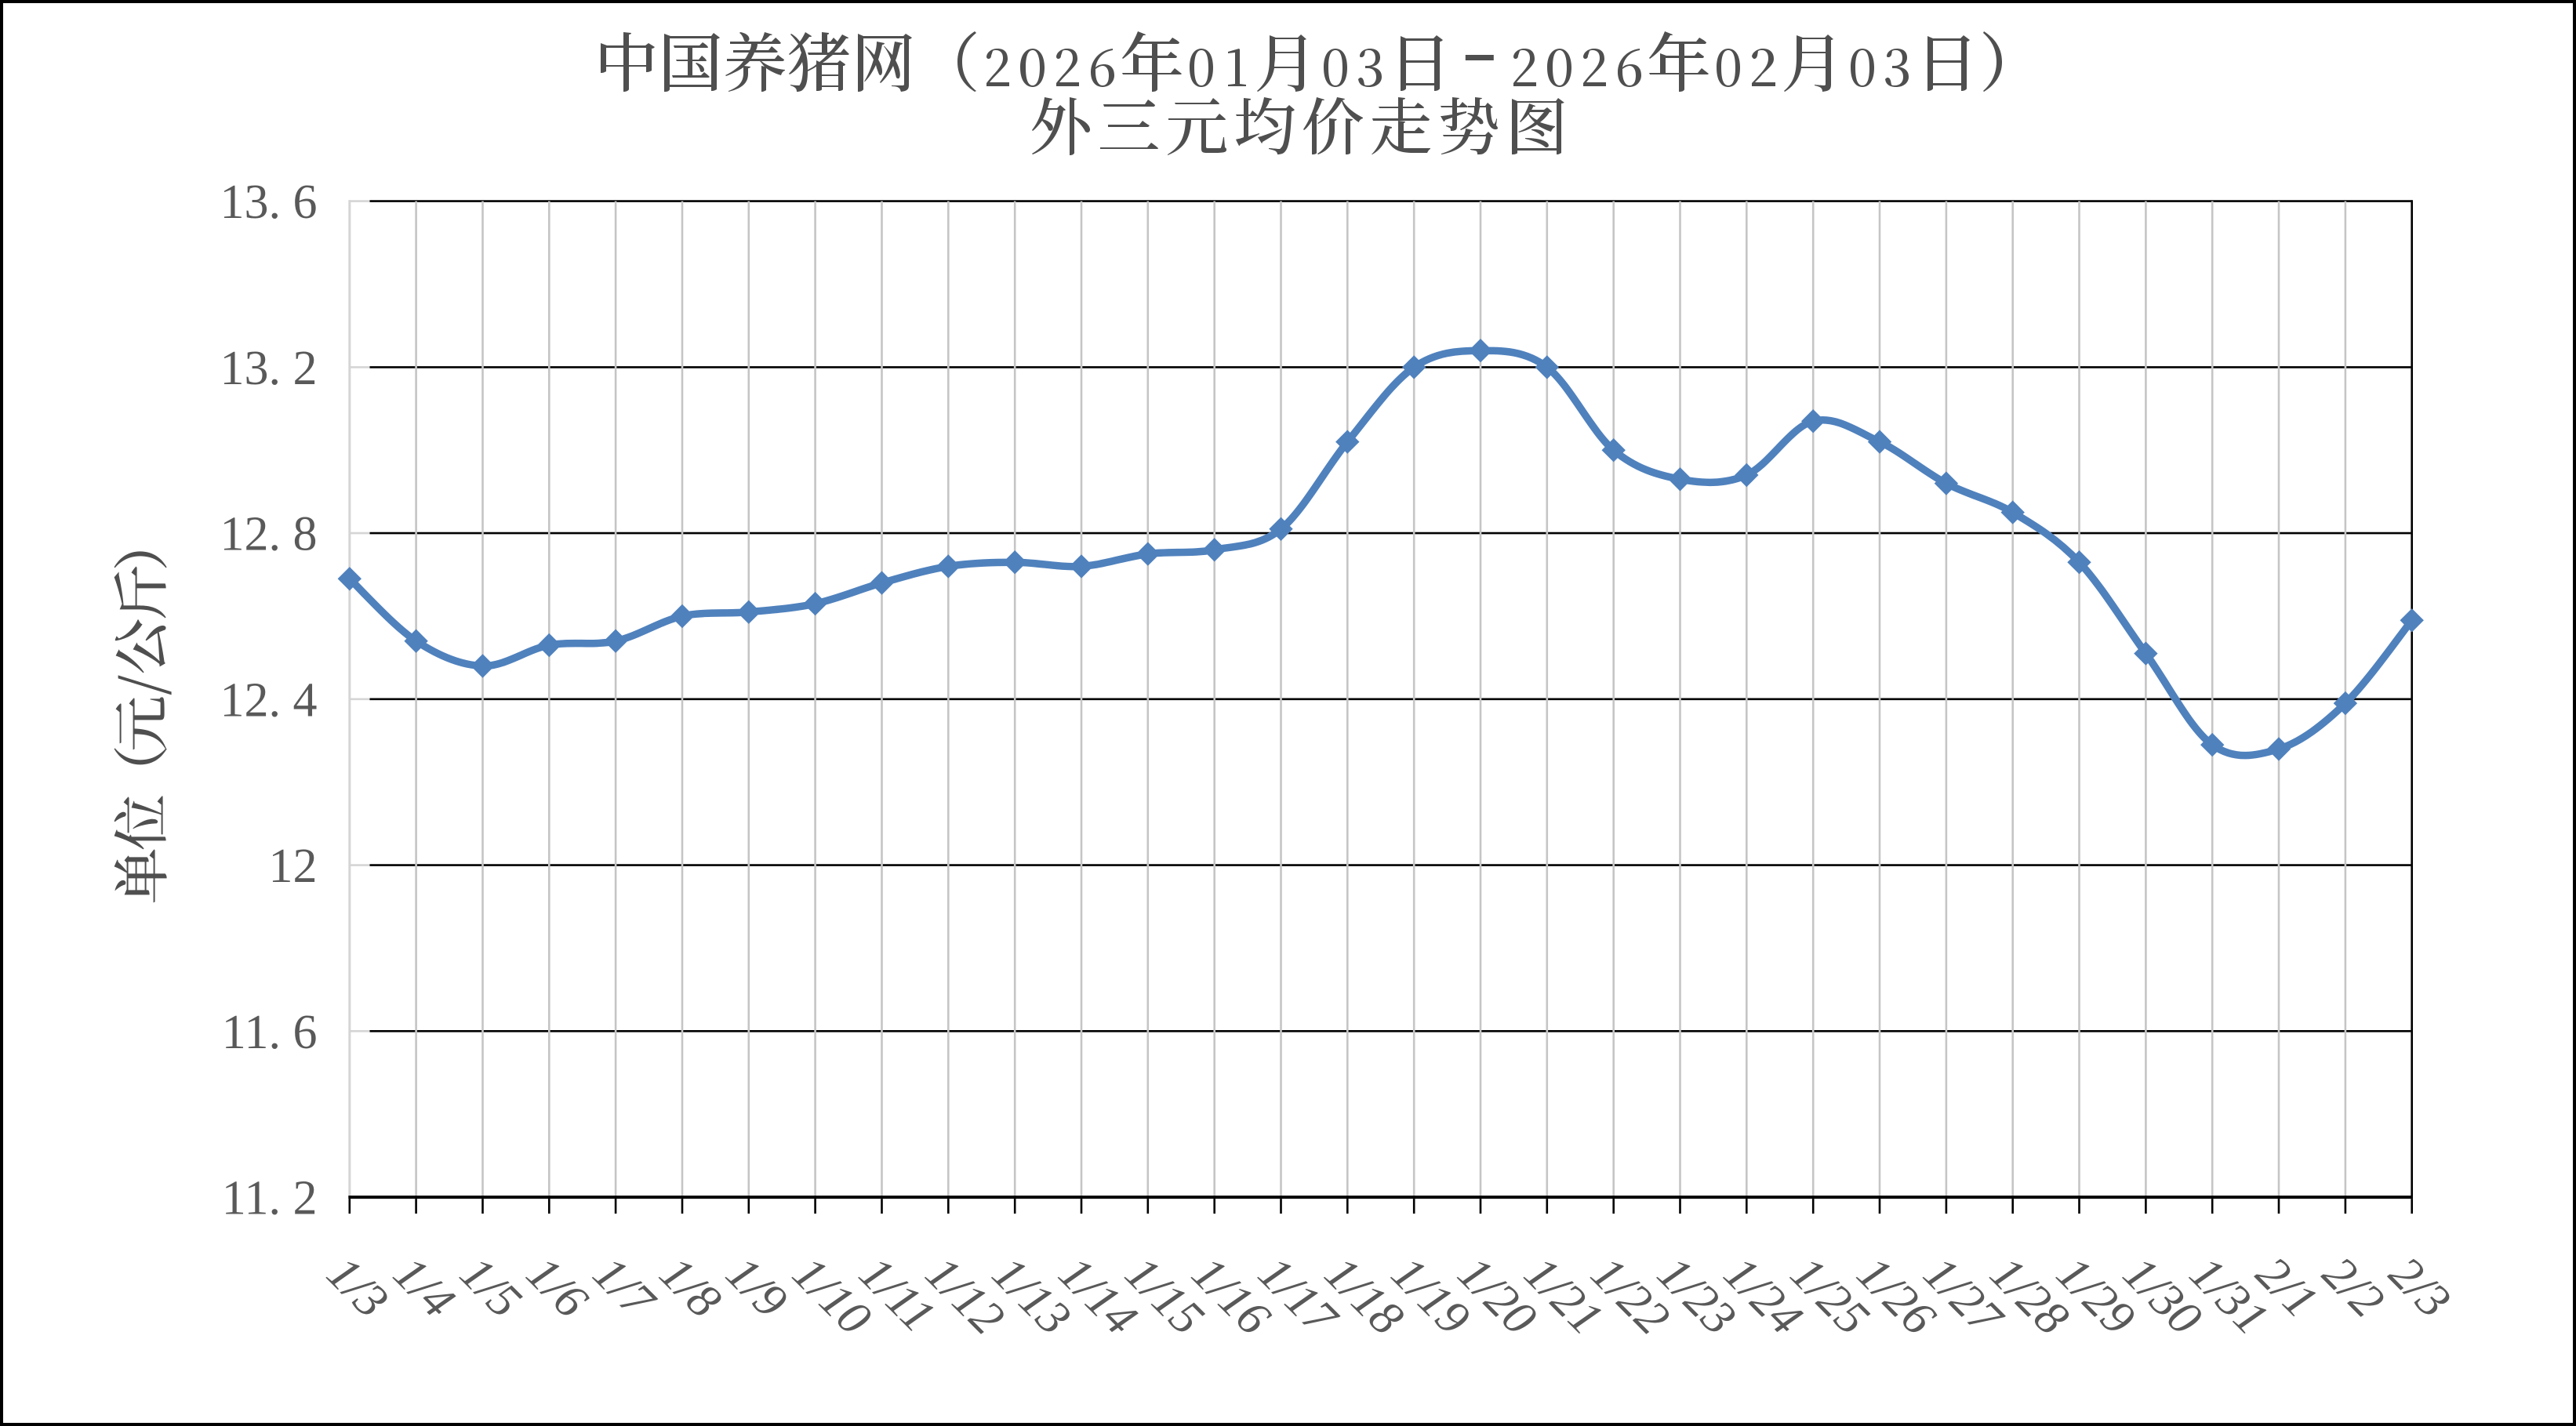 This screenshot has width=2576, height=1426. What do you see at coordinates (269, 368) in the screenshot?
I see `y-tick-label: 13. 2` at bounding box center [269, 368].